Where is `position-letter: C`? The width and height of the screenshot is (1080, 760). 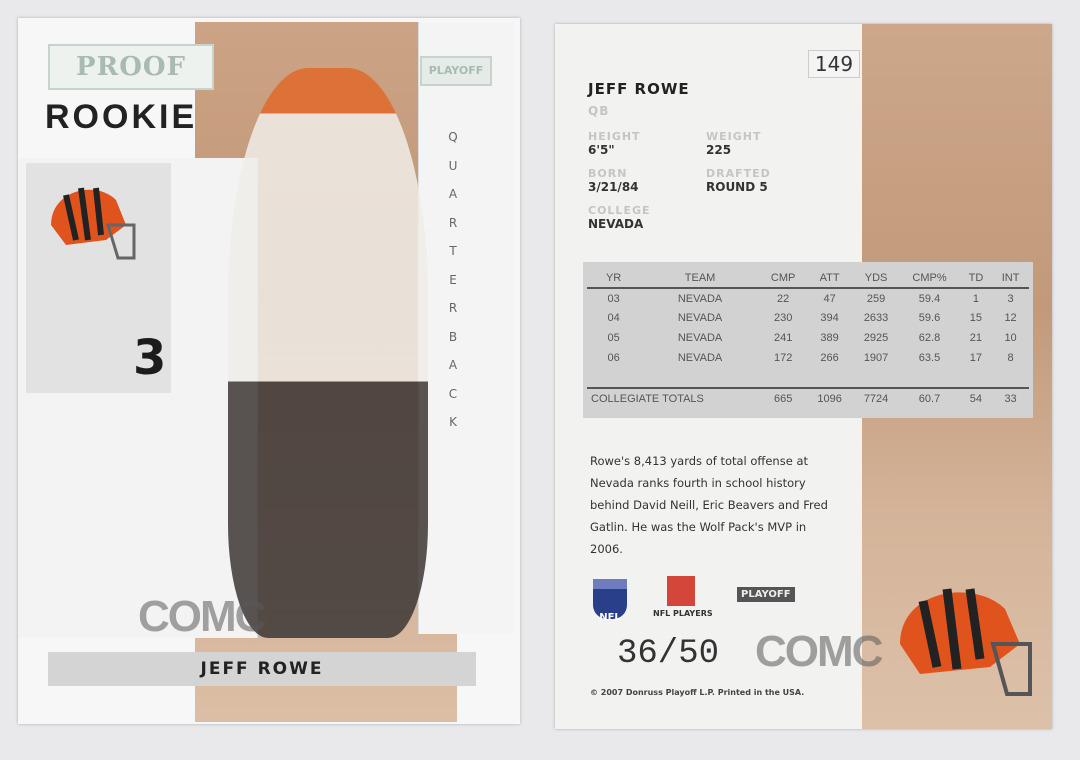
position-letter: C is located at coordinates (453, 393).